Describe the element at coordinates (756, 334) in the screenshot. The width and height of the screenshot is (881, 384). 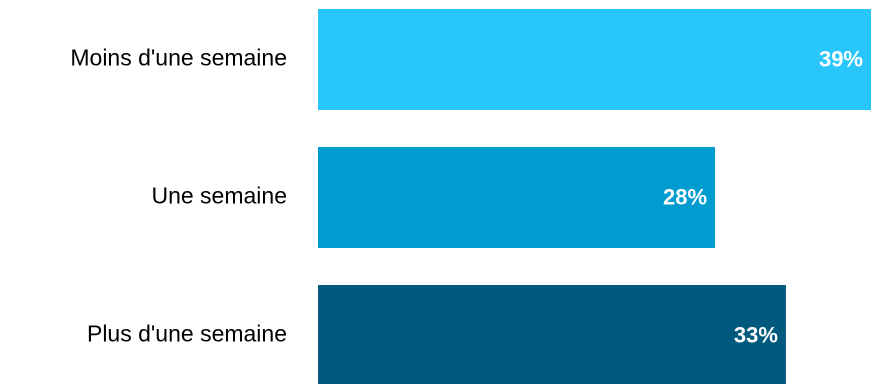
I see `value-label-3: 33%` at that location.